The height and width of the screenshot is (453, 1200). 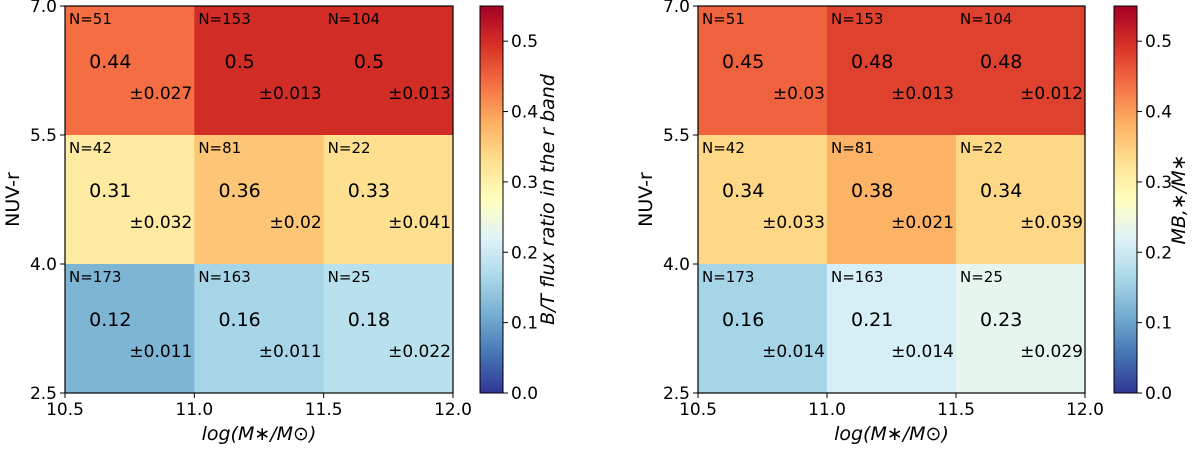 What do you see at coordinates (1001, 320) in the screenshot?
I see `cell-value-label: 0.23` at bounding box center [1001, 320].